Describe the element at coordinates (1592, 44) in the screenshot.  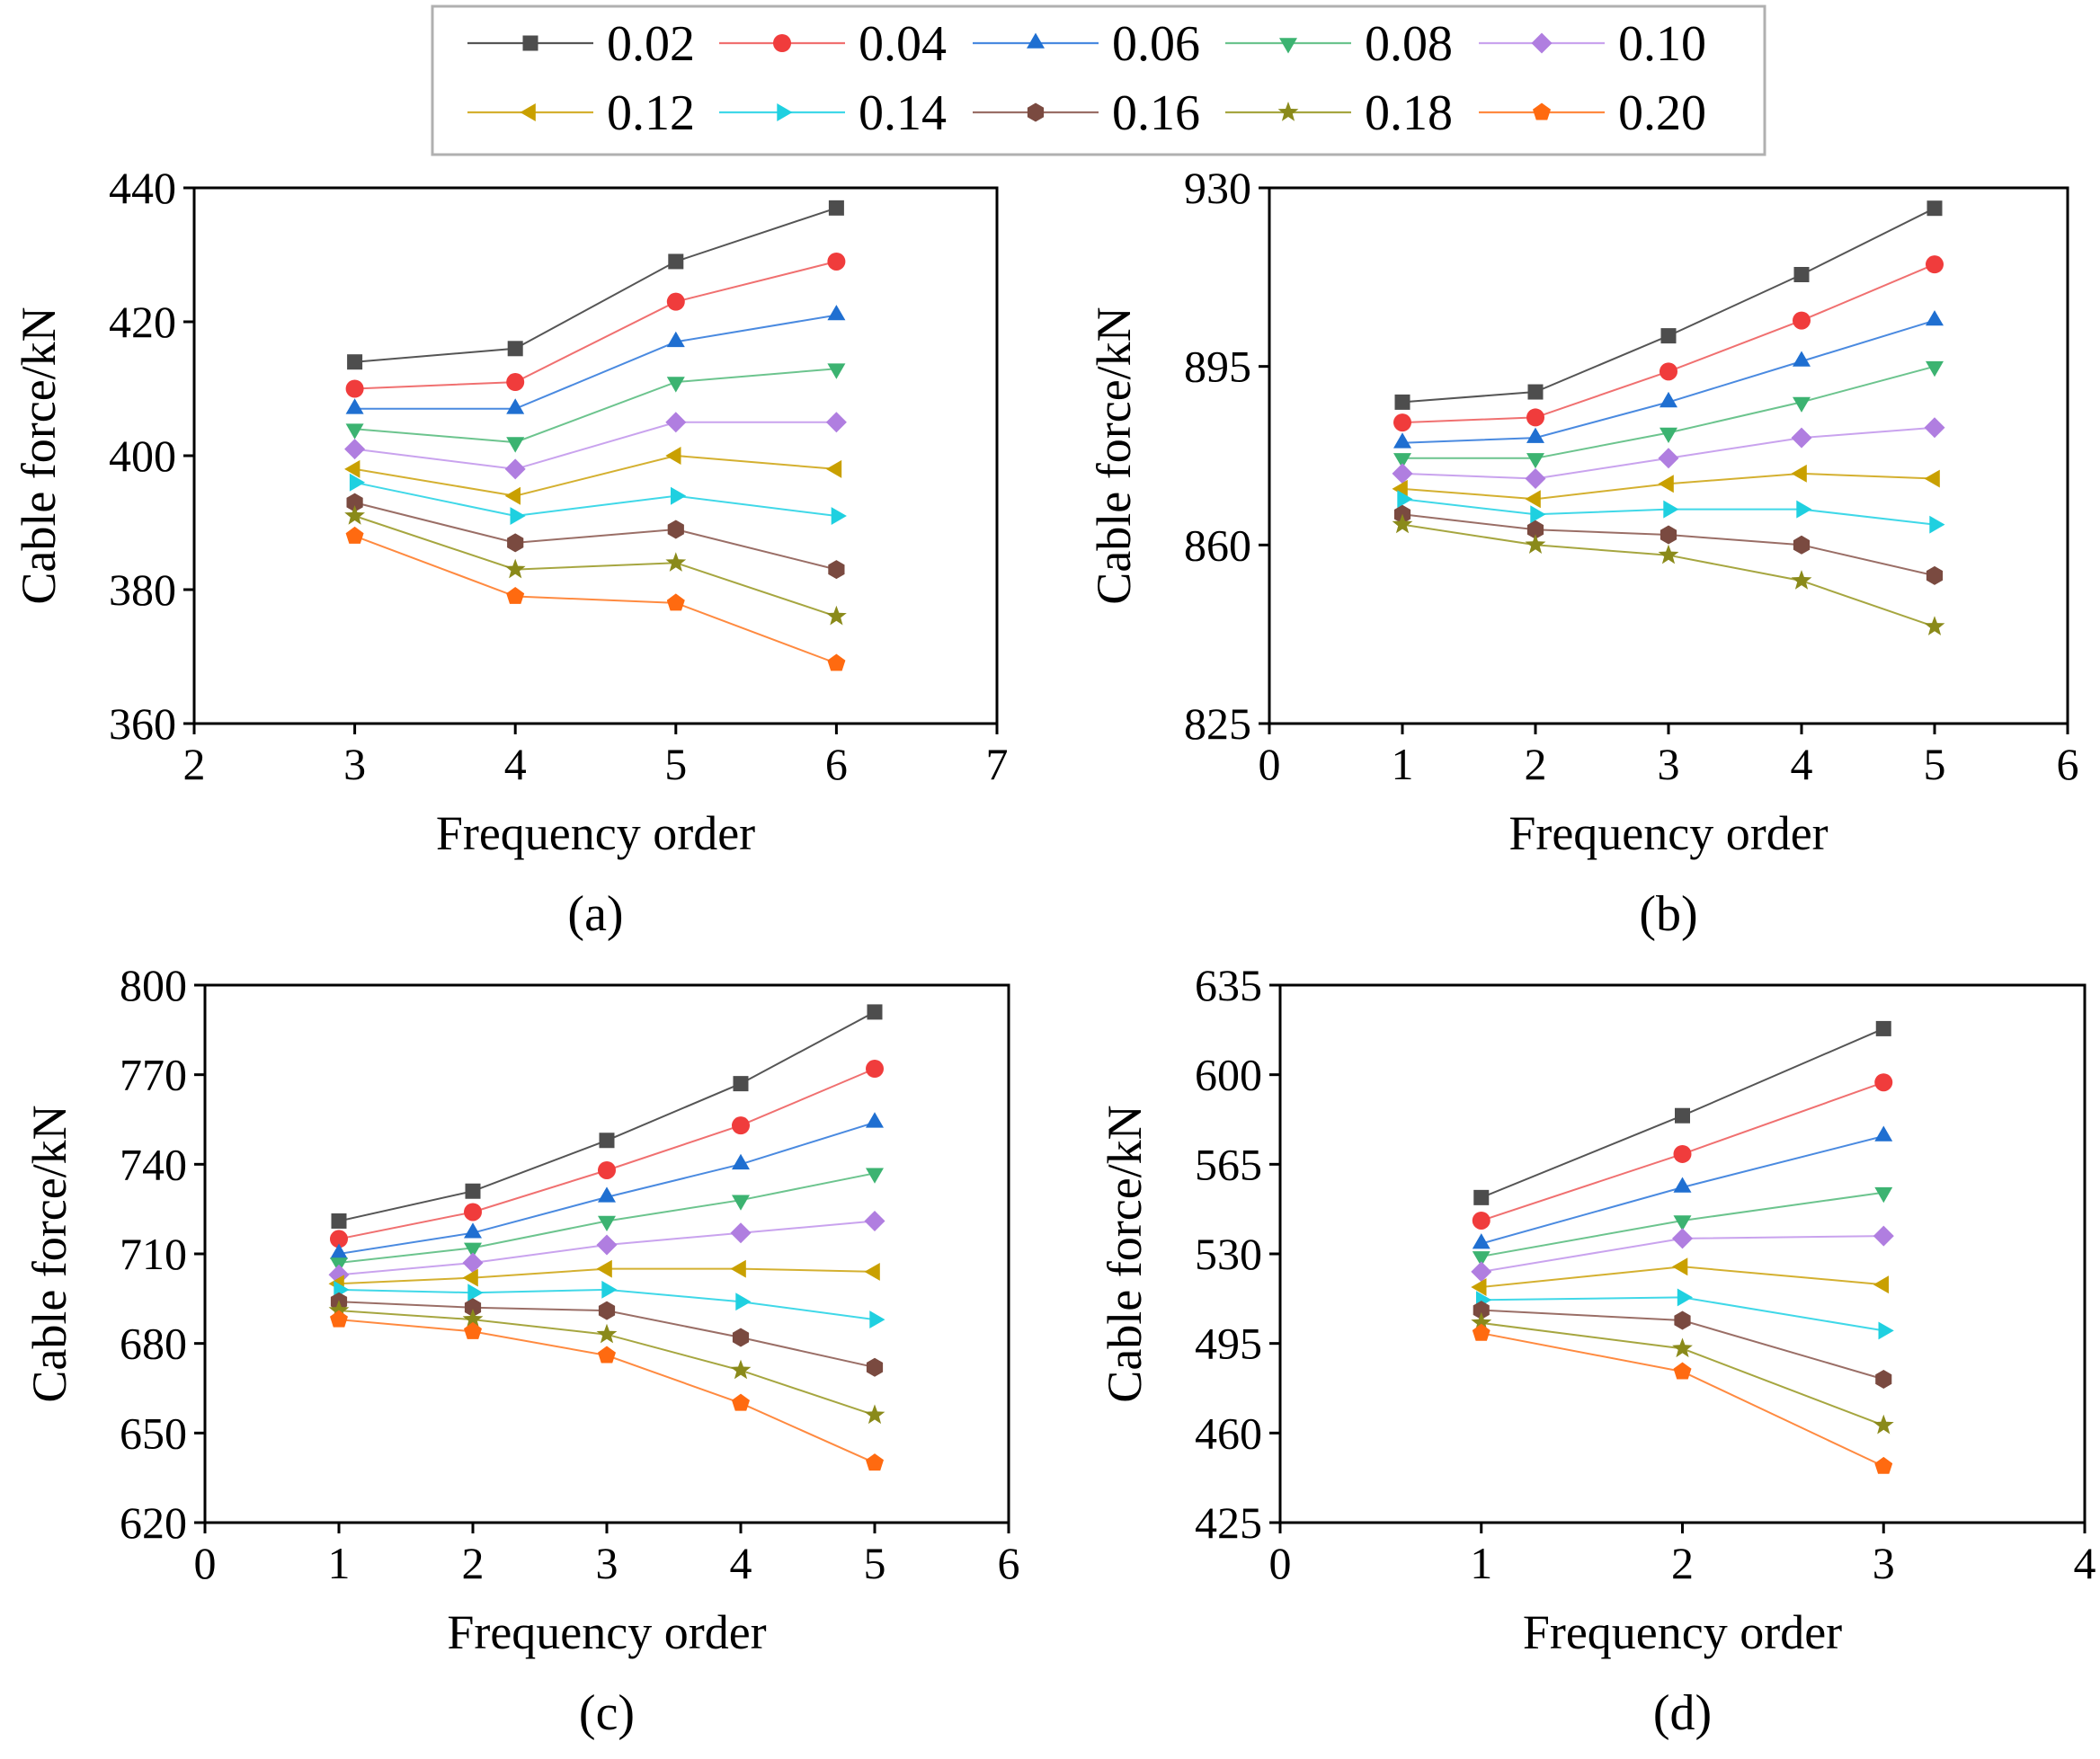
I see `legend-item-0.10: 0.10` at that location.